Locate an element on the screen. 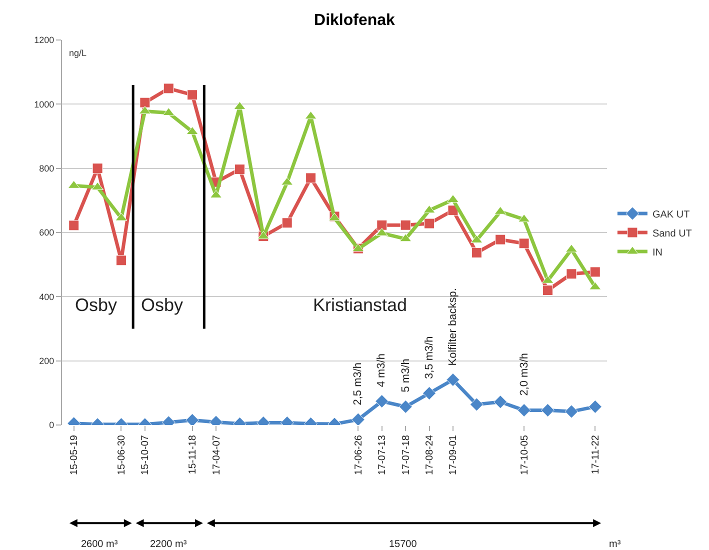 The image size is (709, 550). y-tick-label: 800 is located at coordinates (46, 168).